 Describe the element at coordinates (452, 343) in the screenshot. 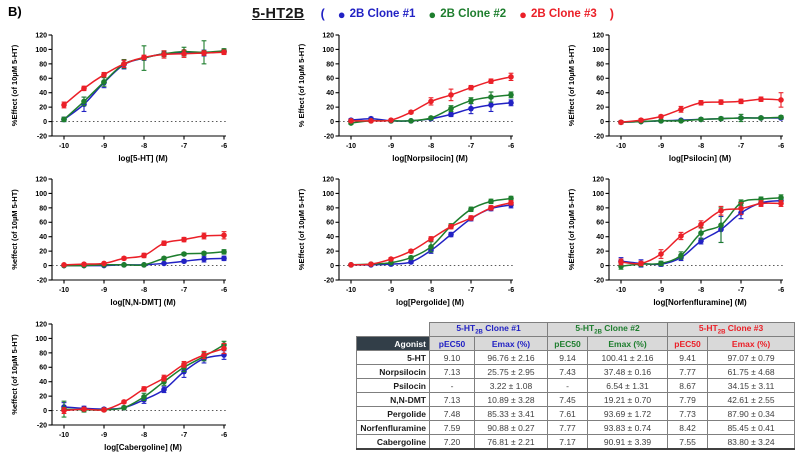

I see `pec50-header-clone-1: pEC50` at that location.